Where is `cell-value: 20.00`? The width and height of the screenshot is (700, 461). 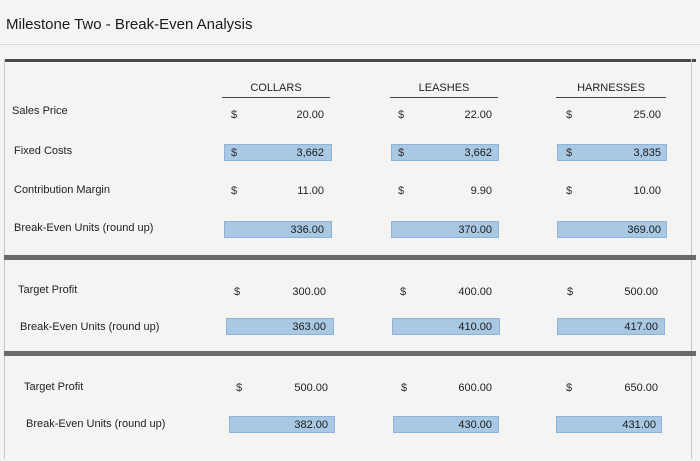 cell-value: 20.00 is located at coordinates (310, 115).